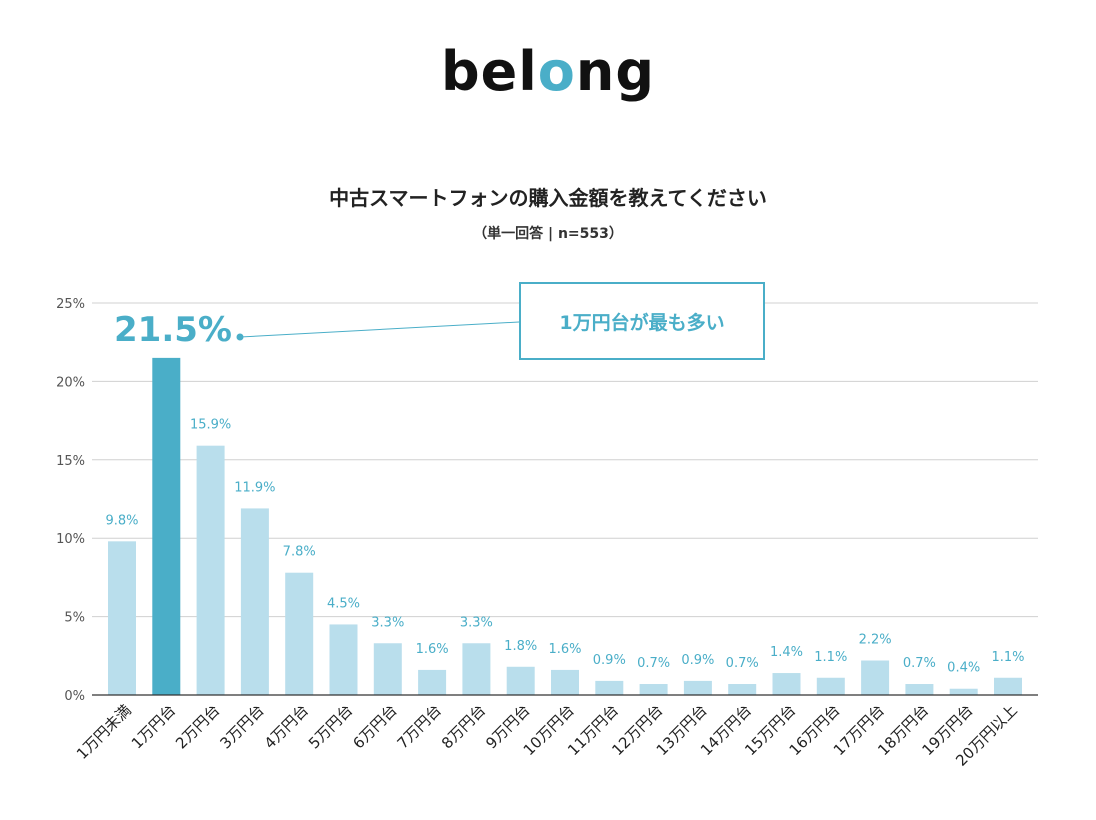 The width and height of the screenshot is (1096, 820). What do you see at coordinates (379, 329) in the screenshot?
I see `callout-leader-line` at bounding box center [379, 329].